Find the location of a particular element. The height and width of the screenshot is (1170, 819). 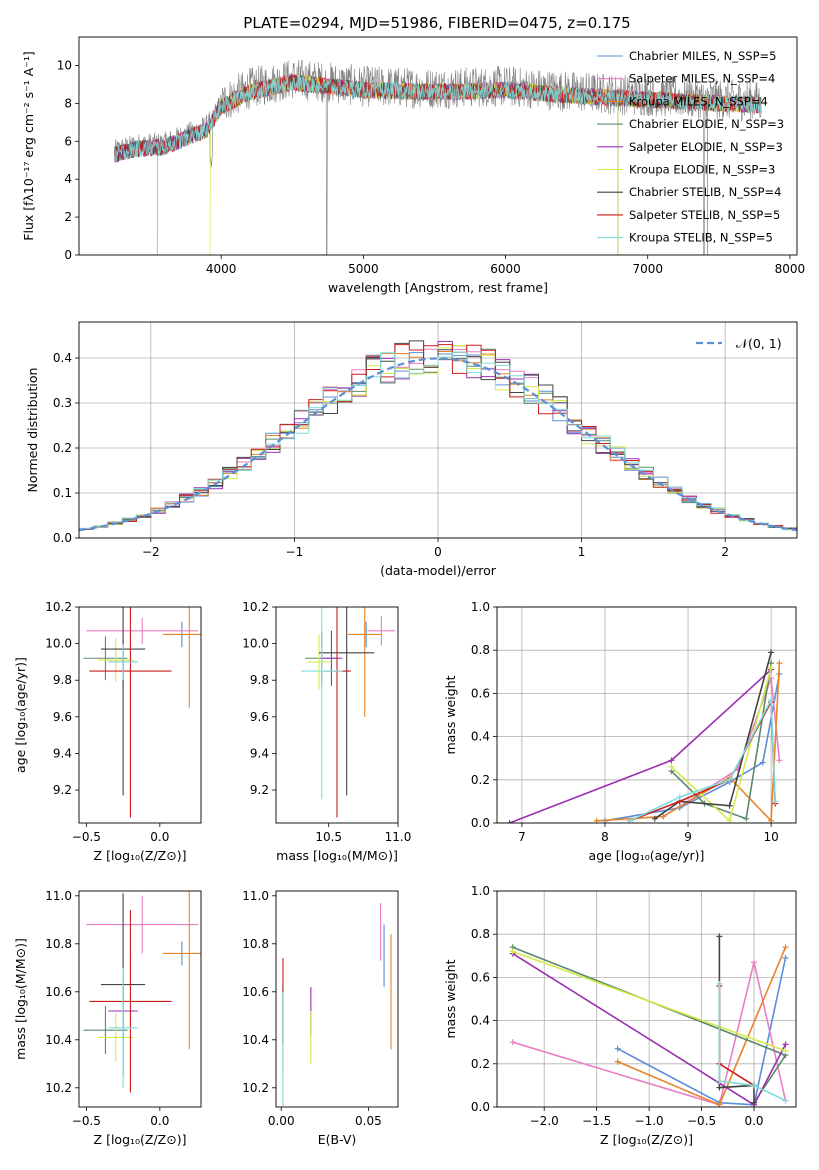

plot-area-weight-vs-Z is located at coordinates (649, 1020).